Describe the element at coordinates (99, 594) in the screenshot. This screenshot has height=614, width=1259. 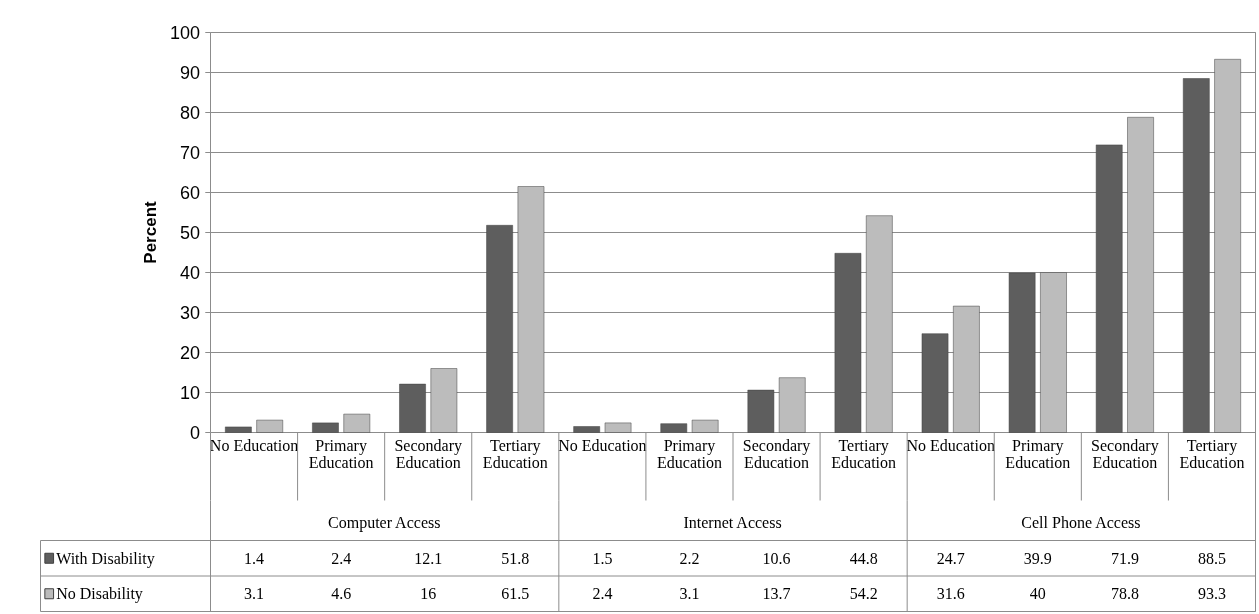
I see `legend-label: No Disability` at that location.